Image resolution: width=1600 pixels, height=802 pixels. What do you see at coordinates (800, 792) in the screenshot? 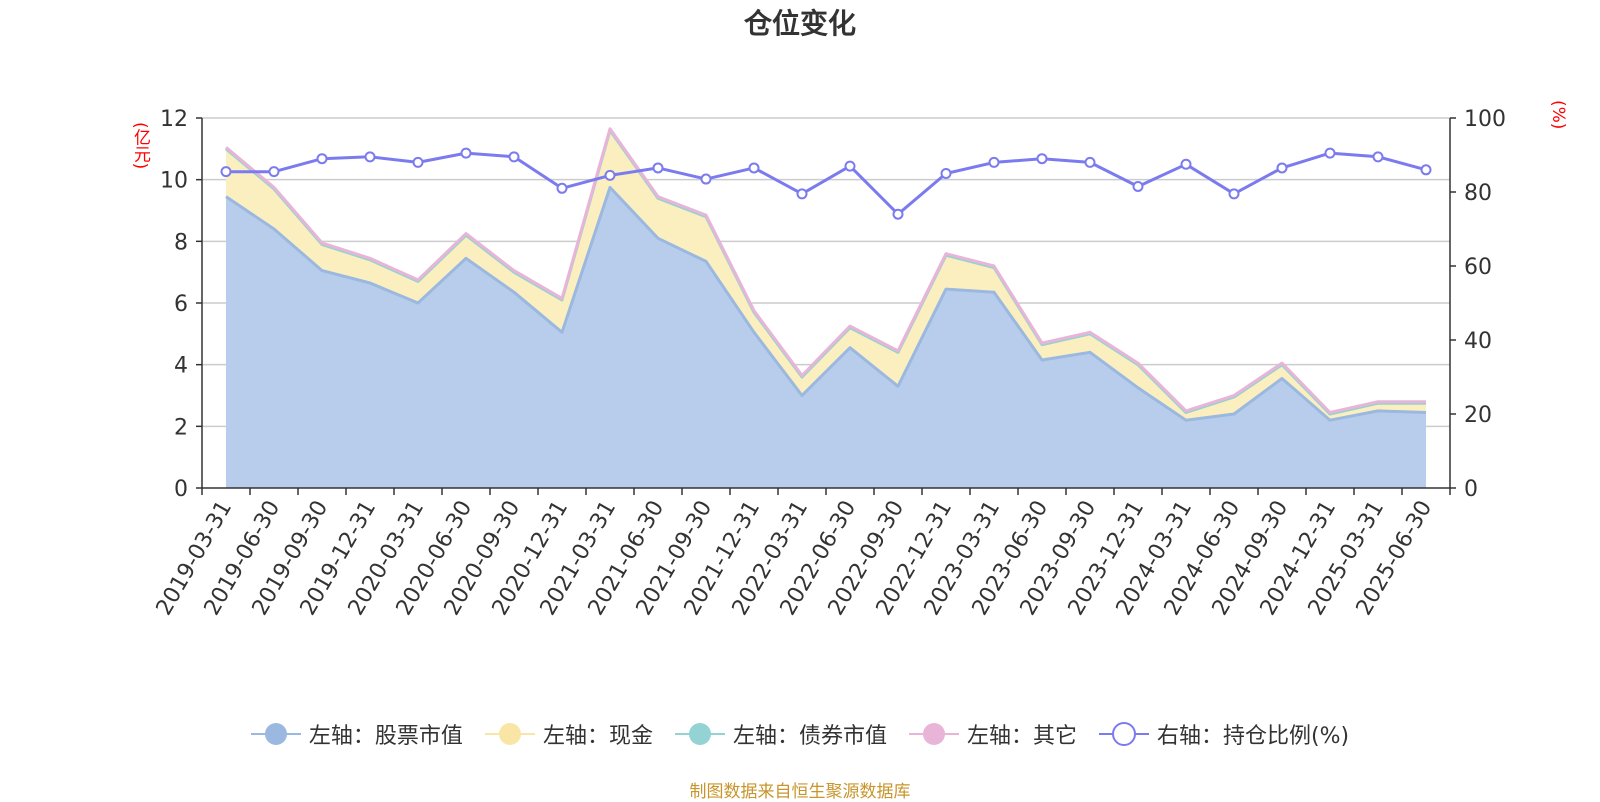
I see `source-footer: 制图数据来自恒生聚源数据库` at bounding box center [800, 792].